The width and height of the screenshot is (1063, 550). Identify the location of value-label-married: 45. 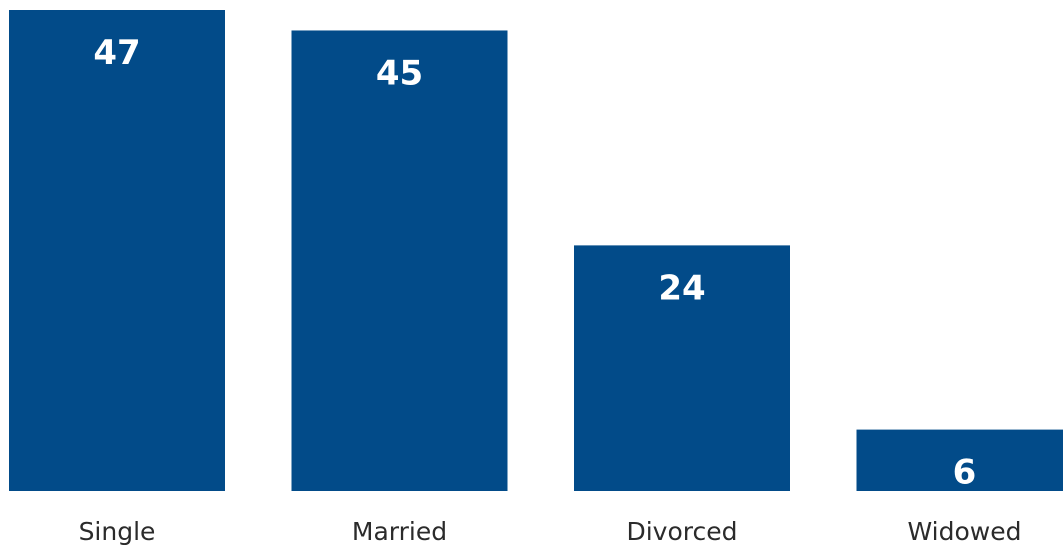
(399, 73).